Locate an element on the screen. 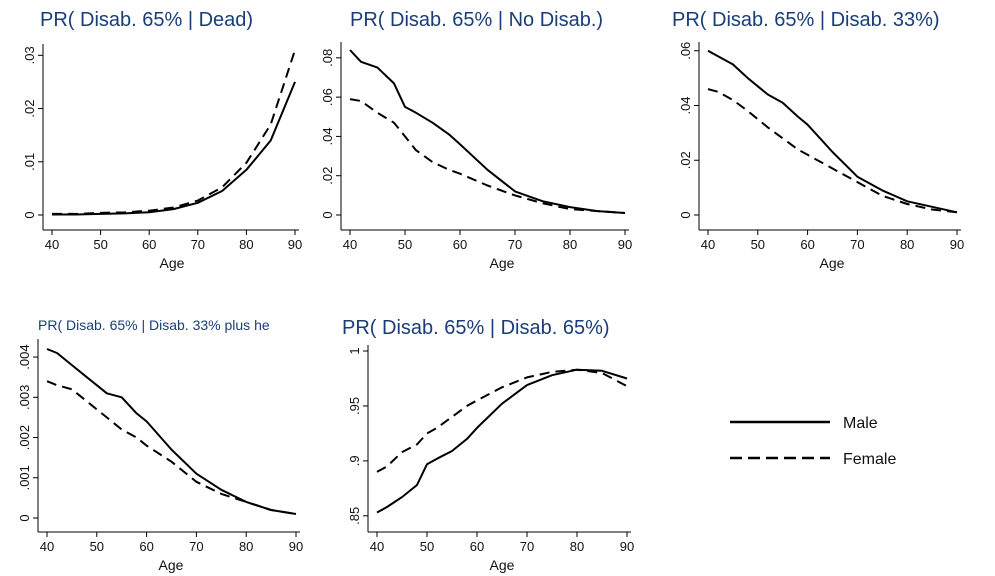 The width and height of the screenshot is (995, 576). y-tick-label: .9 is located at coordinates (354, 460).